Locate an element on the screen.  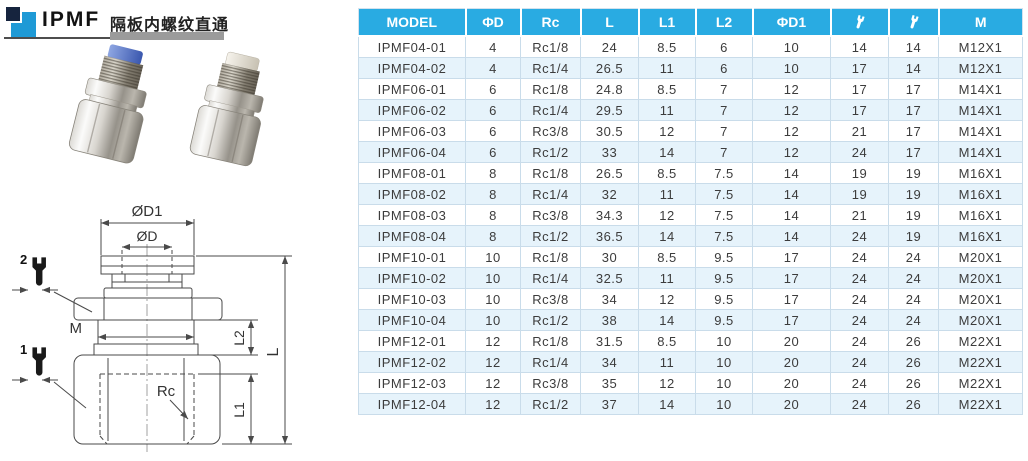
table-cell: 34 is located at coordinates (609, 299).